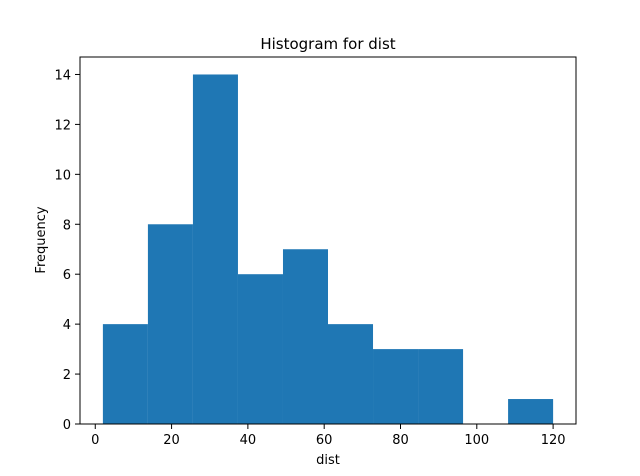  I want to click on y-tick-label: 0, so click(67, 425).